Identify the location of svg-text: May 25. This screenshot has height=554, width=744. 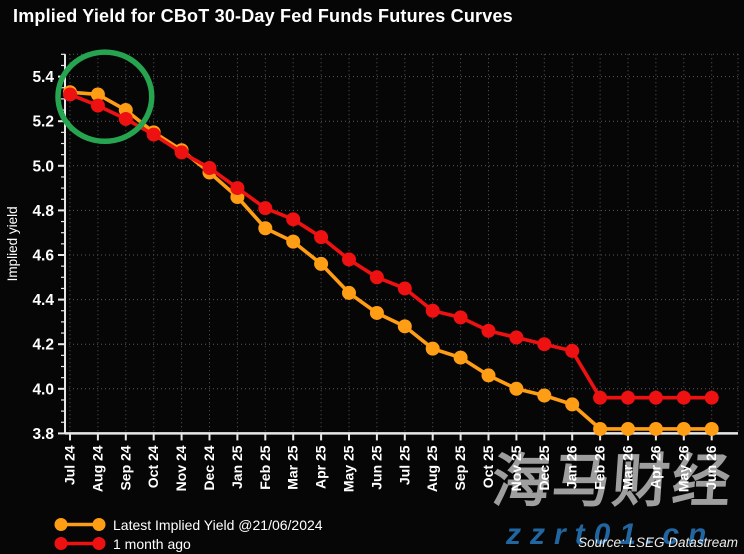
(349, 468).